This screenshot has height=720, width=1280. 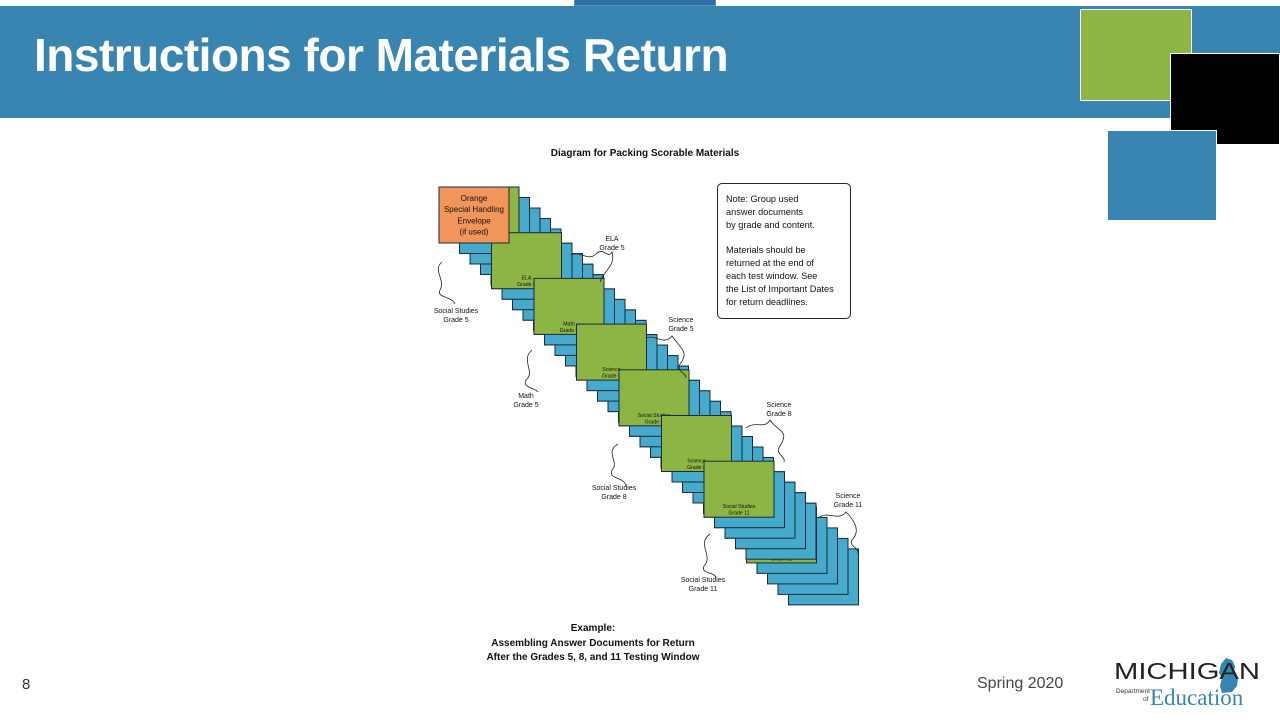 What do you see at coordinates (703, 580) in the screenshot?
I see `group-label-ss11: Social Studies` at bounding box center [703, 580].